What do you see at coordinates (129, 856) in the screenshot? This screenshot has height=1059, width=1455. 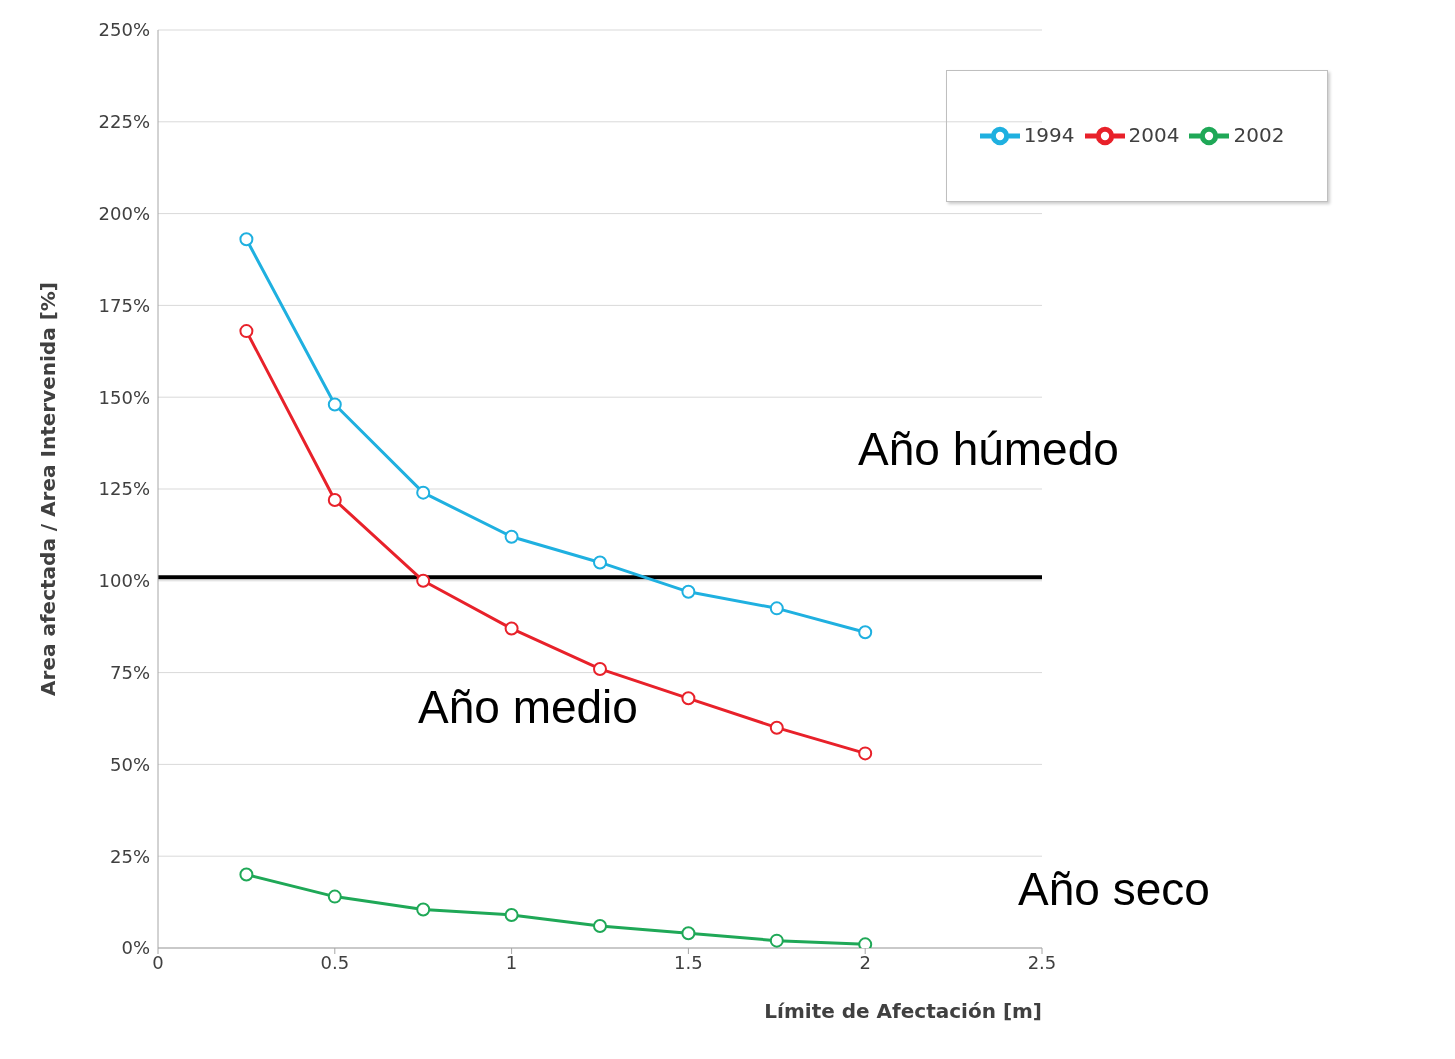 I see `y-tick-label: 25%` at bounding box center [129, 856].